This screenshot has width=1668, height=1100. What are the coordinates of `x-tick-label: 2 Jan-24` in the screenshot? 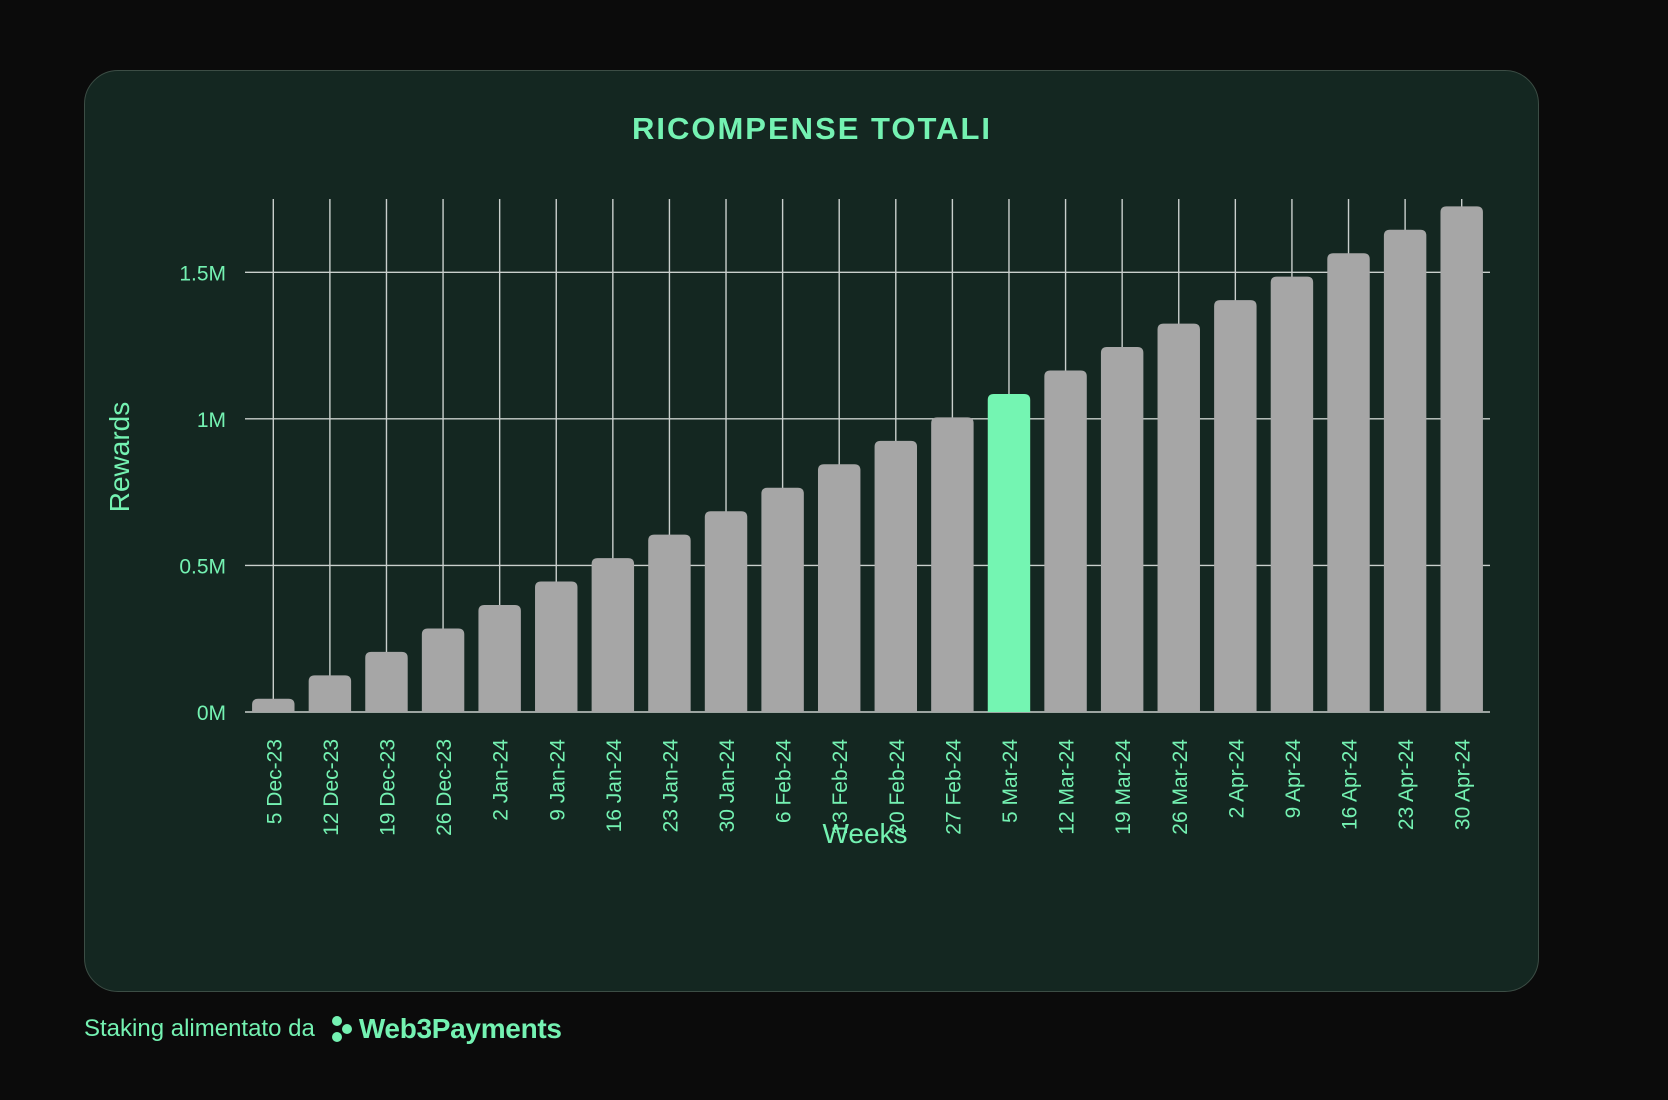 It's located at (501, 780).